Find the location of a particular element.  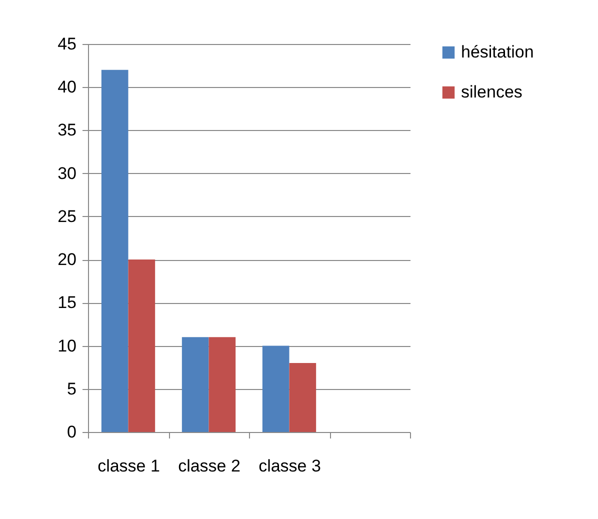

y-tick-label: 0 is located at coordinates (71, 432).